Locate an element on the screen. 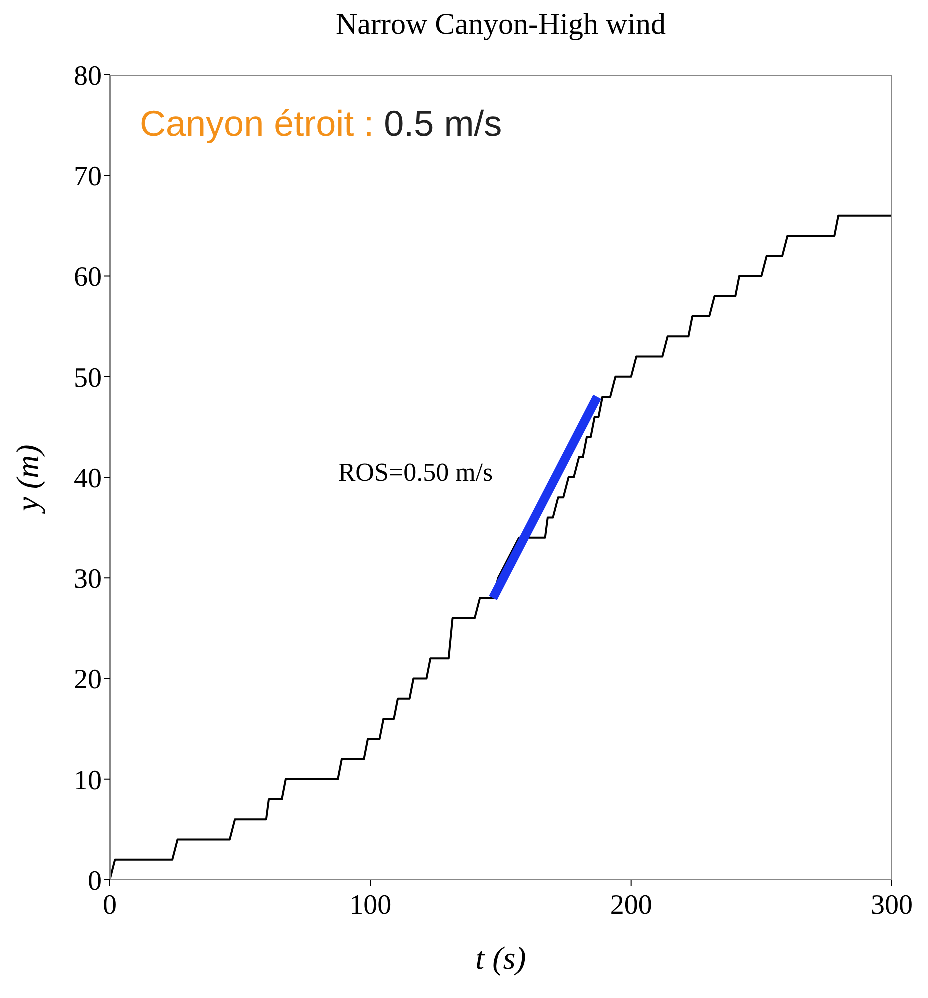 This screenshot has width=928, height=998. annotation: 0.5 m/s is located at coordinates (443, 123).